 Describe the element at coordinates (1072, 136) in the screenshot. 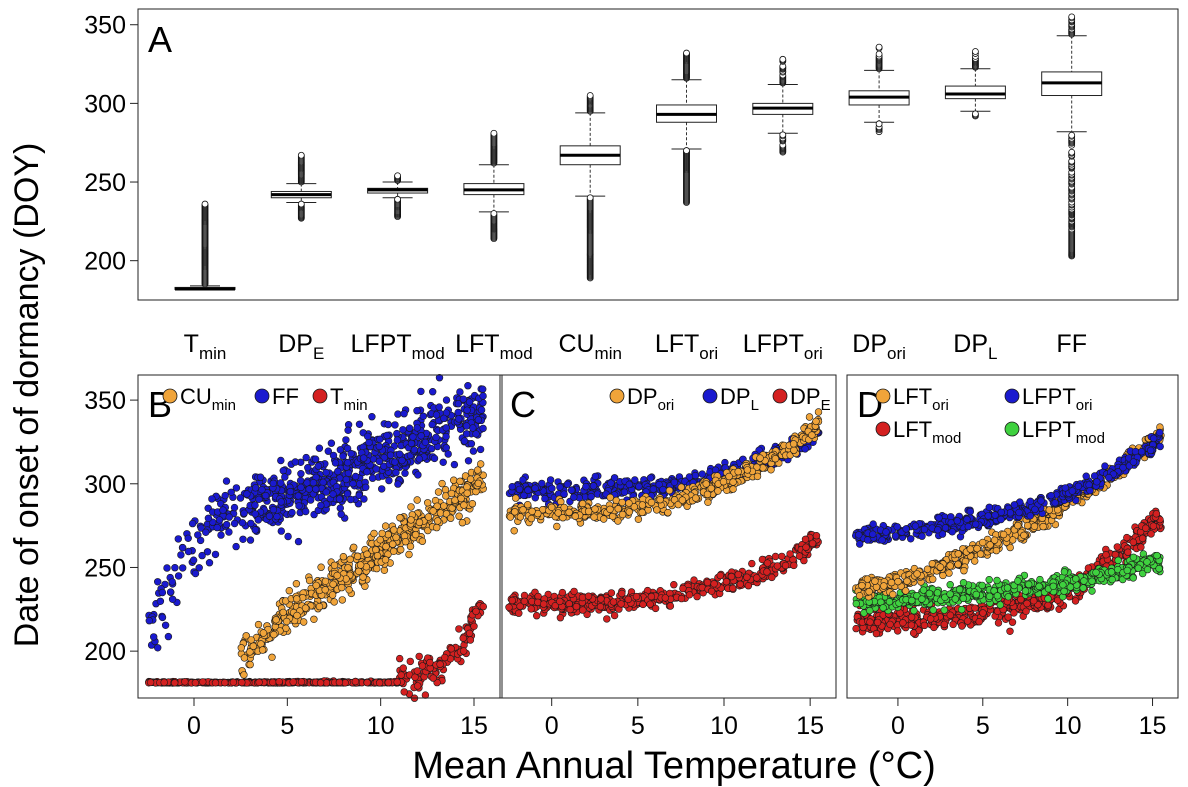

I see `box-ff` at that location.